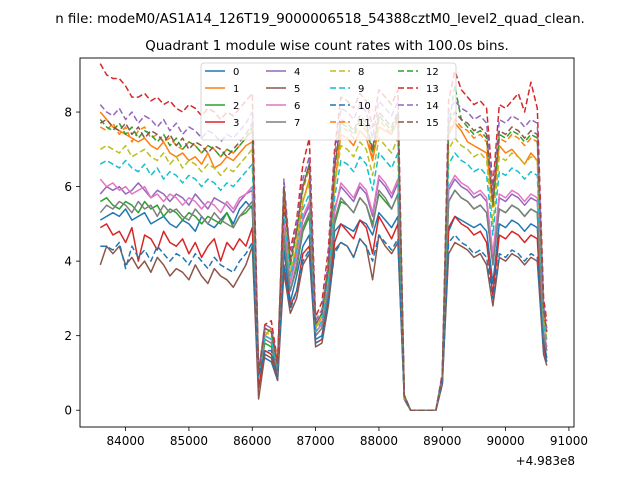 The image size is (640, 480). I want to click on legend-label-15: 15, so click(432, 123).